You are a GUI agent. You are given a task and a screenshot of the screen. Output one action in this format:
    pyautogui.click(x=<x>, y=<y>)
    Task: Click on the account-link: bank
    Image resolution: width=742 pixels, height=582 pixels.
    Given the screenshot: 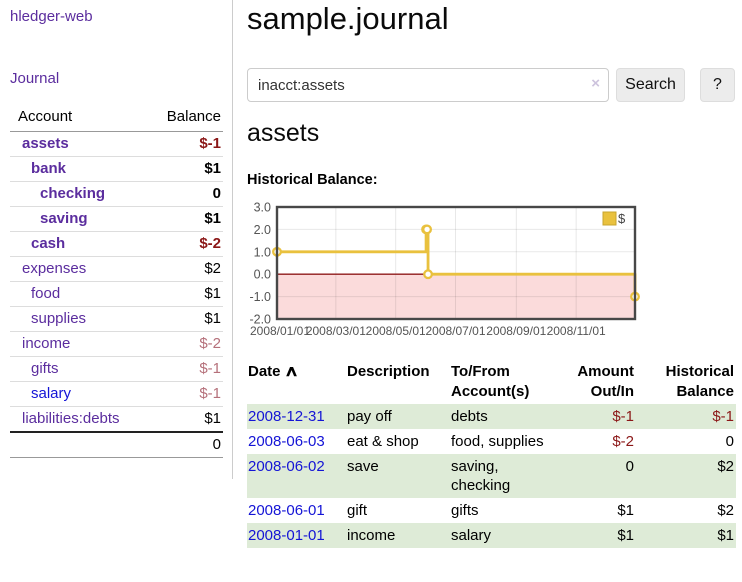 What is the action you would take?
    pyautogui.click(x=49, y=168)
    